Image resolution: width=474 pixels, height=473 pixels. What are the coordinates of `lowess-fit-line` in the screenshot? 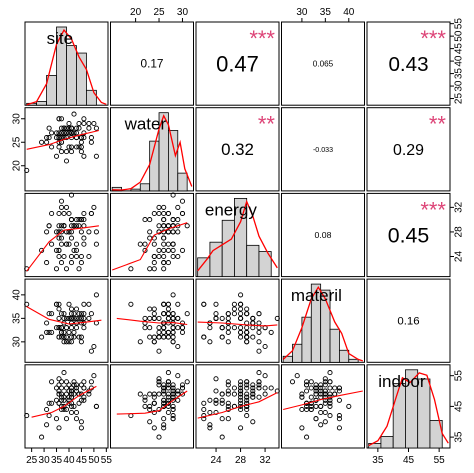 It's located at (152, 402).